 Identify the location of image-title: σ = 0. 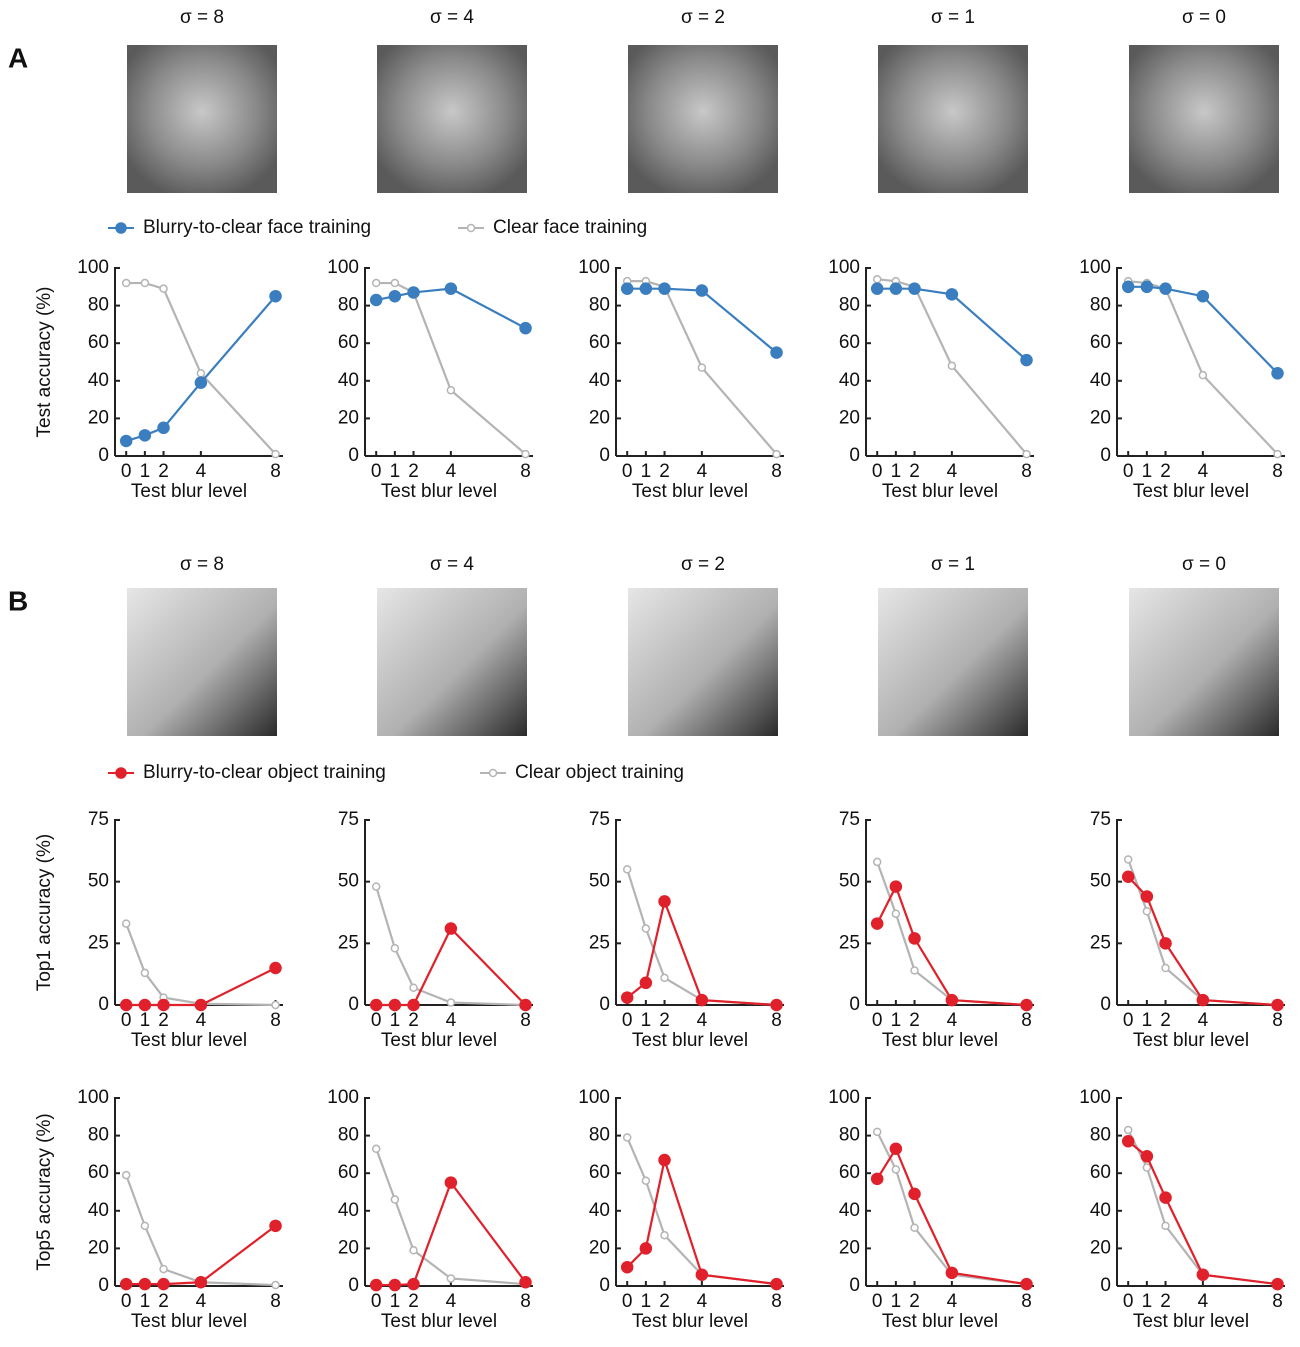
(1204, 17).